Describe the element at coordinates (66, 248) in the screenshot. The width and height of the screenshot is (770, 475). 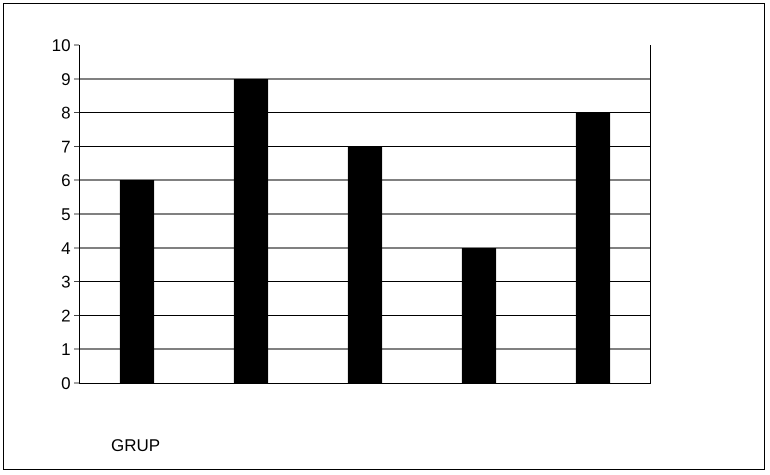
I see `y-tick-label: 4` at that location.